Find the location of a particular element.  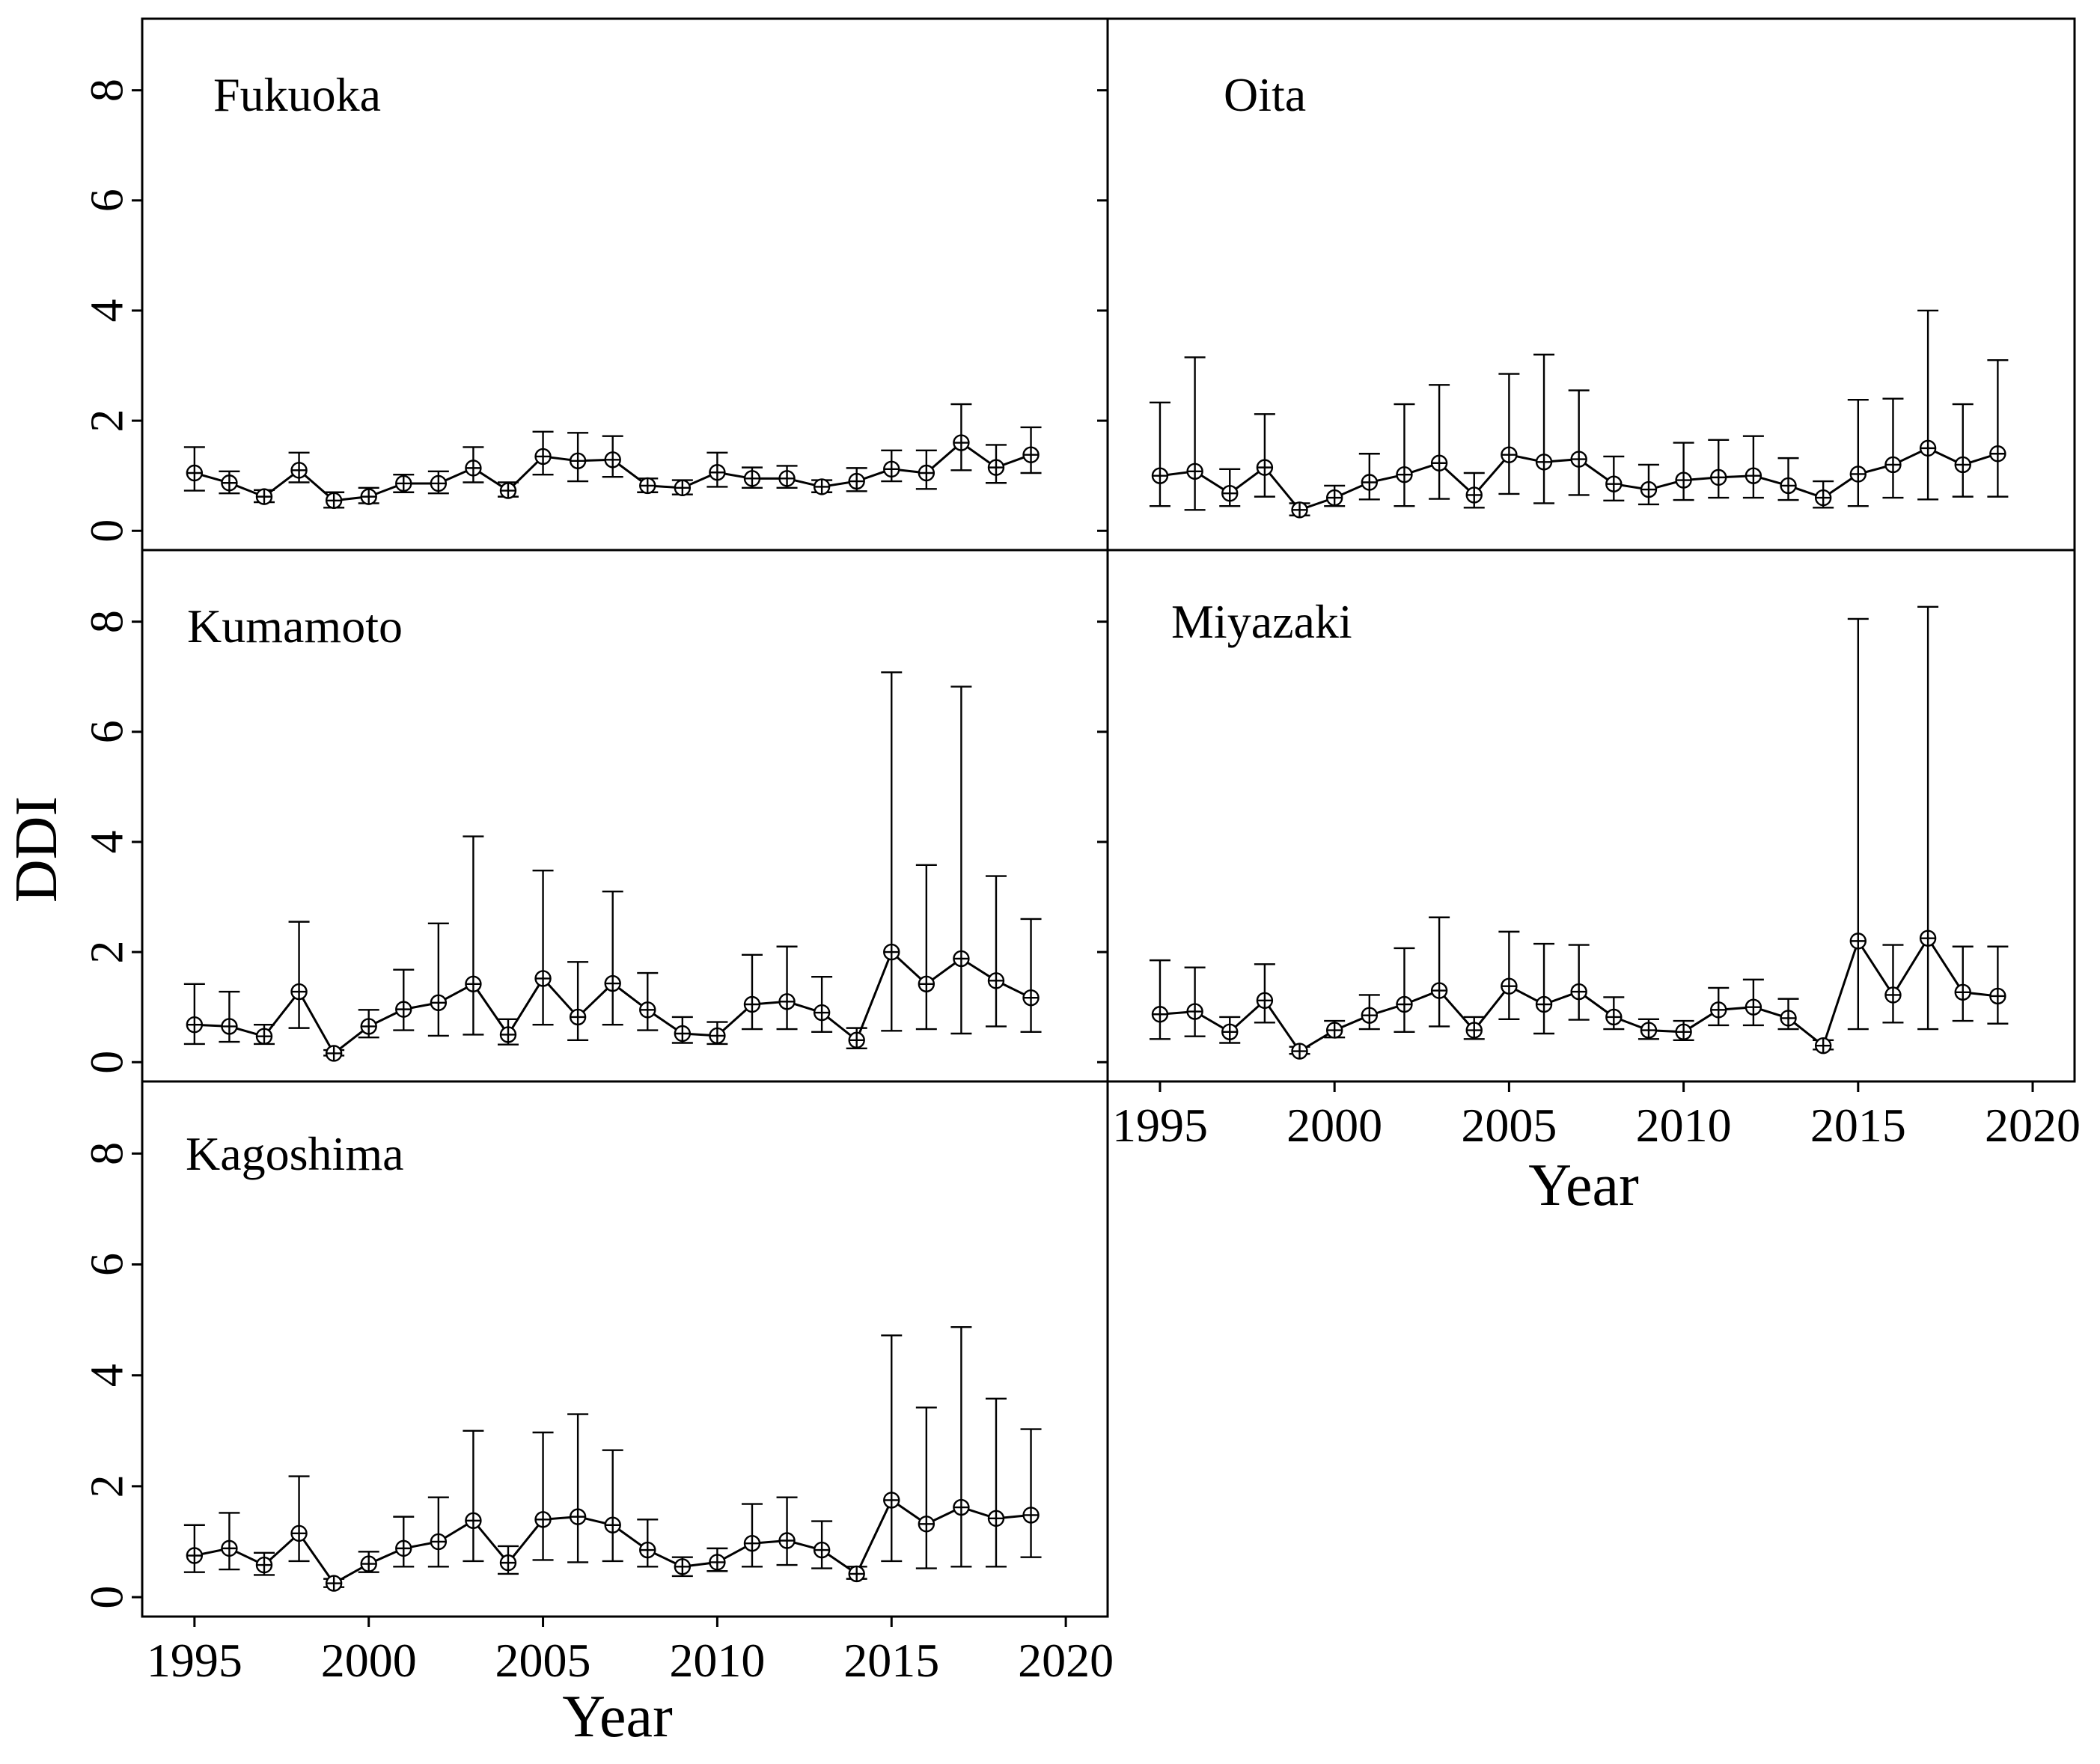

panel-title: Kumamoto is located at coordinates (295, 626).